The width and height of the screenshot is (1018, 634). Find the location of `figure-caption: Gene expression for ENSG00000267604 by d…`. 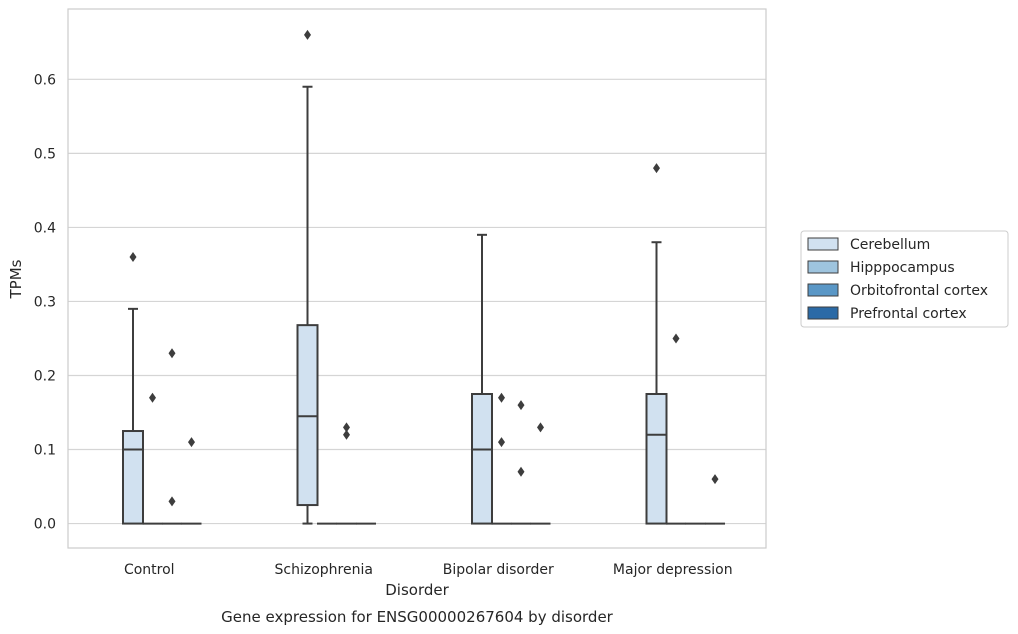

figure-caption: Gene expression for ENSG00000267604 by d… is located at coordinates (417, 617).